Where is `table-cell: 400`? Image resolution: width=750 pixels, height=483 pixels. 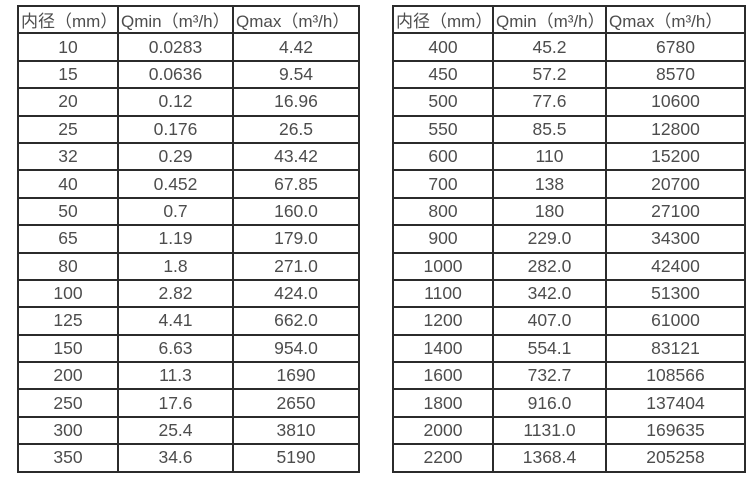
table-cell: 400 is located at coordinates (443, 47).